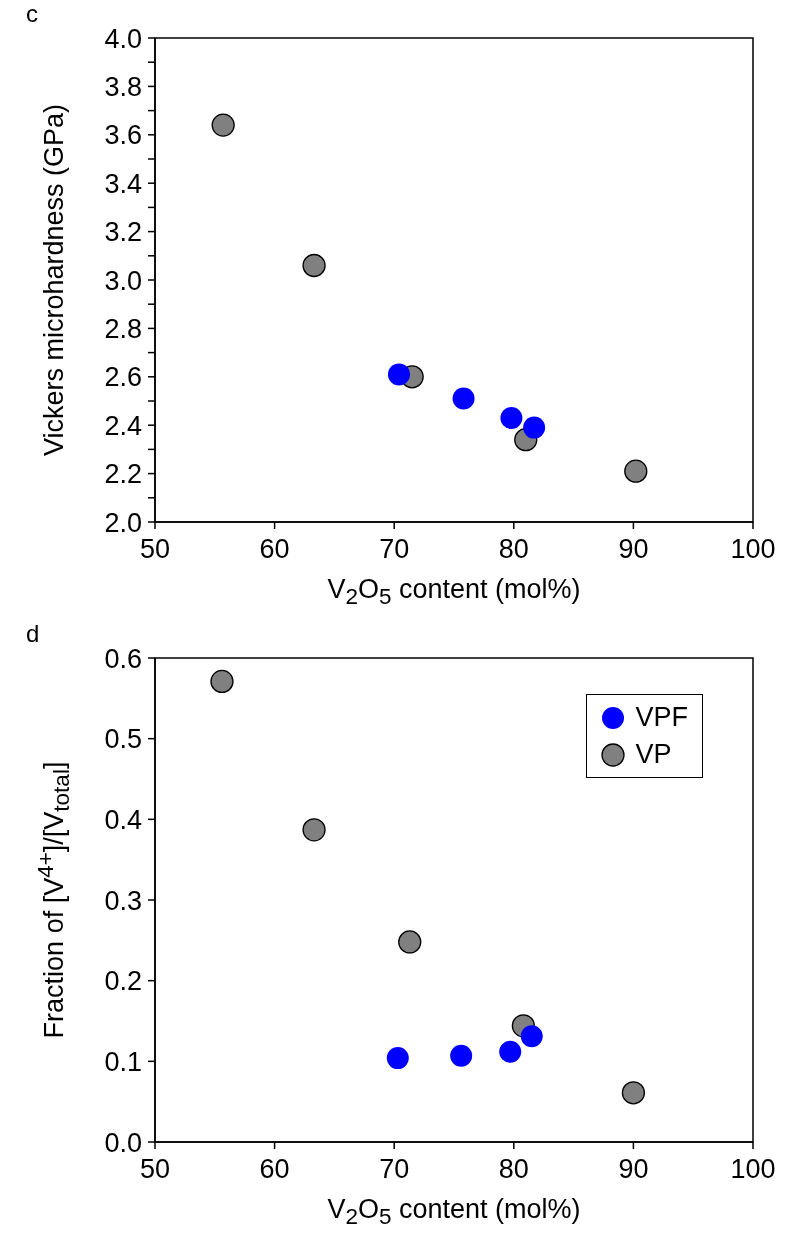  Describe the element at coordinates (123, 38) in the screenshot. I see `y-tick-label: 4.0` at that location.